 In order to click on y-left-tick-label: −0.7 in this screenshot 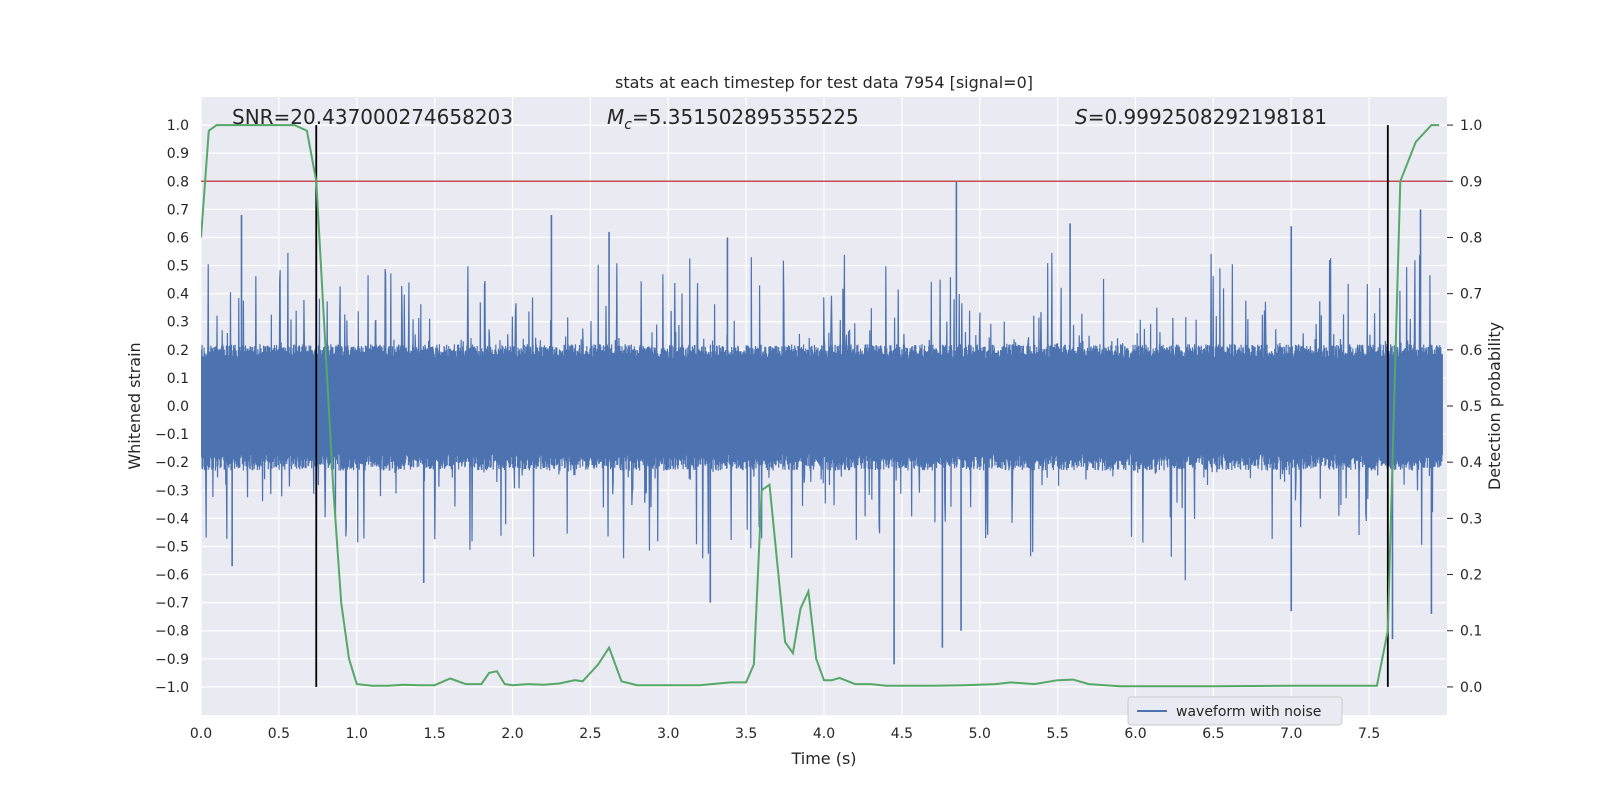, I will do `click(172, 604)`.